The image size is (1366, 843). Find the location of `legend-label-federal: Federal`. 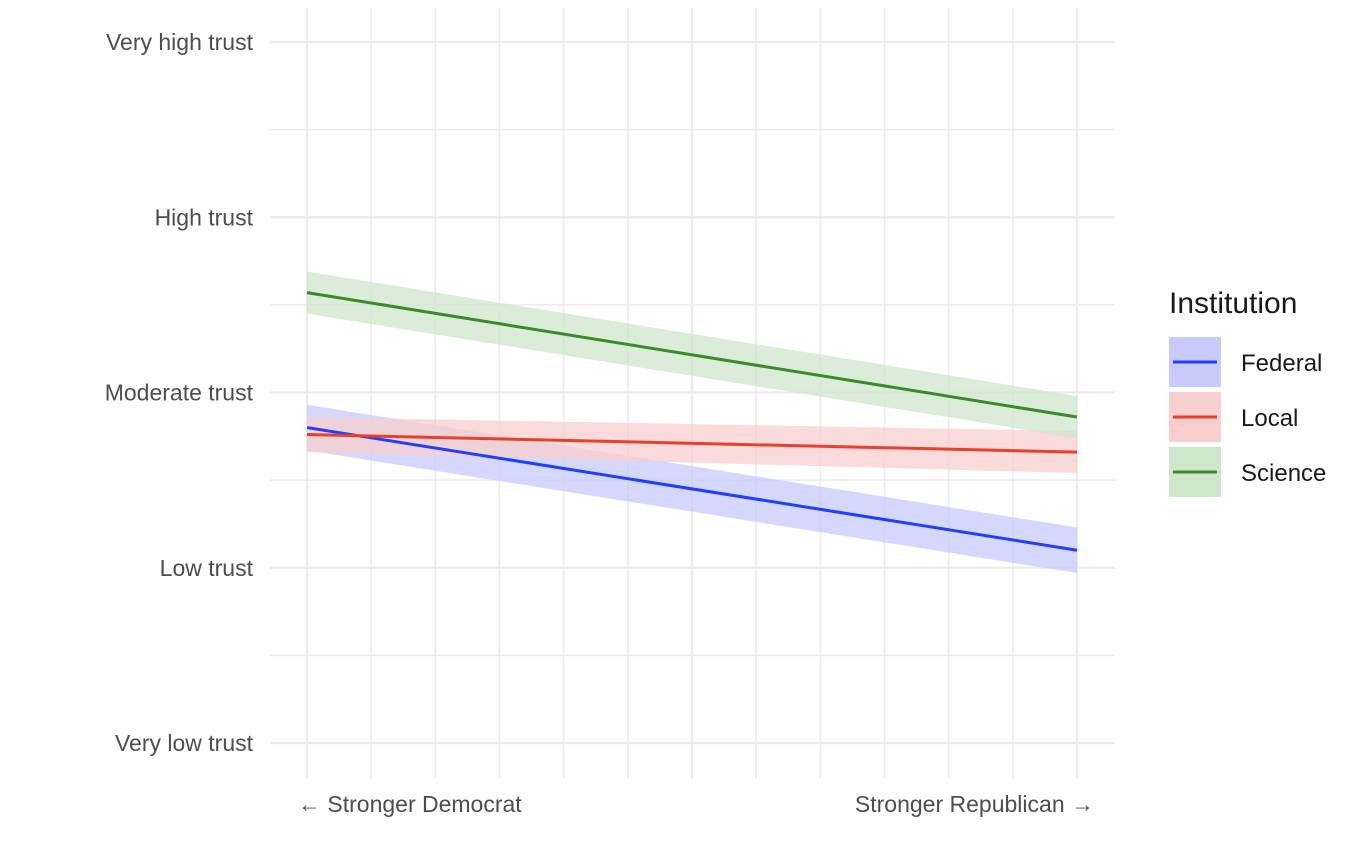

legend-label-federal: Federal is located at coordinates (1281, 363).